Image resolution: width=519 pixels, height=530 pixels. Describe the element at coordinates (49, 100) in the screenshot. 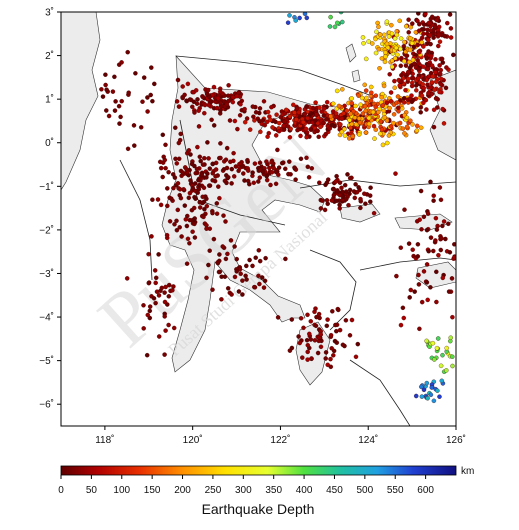

I see `lat-tick-label: 1˚` at that location.